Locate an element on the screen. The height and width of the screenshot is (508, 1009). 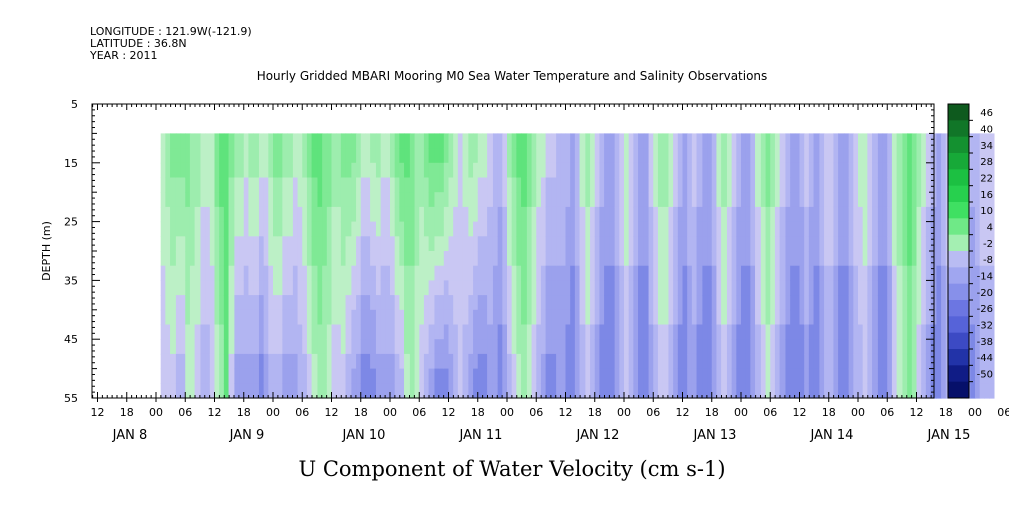
colorbar-label: -50 is located at coordinates (985, 375).